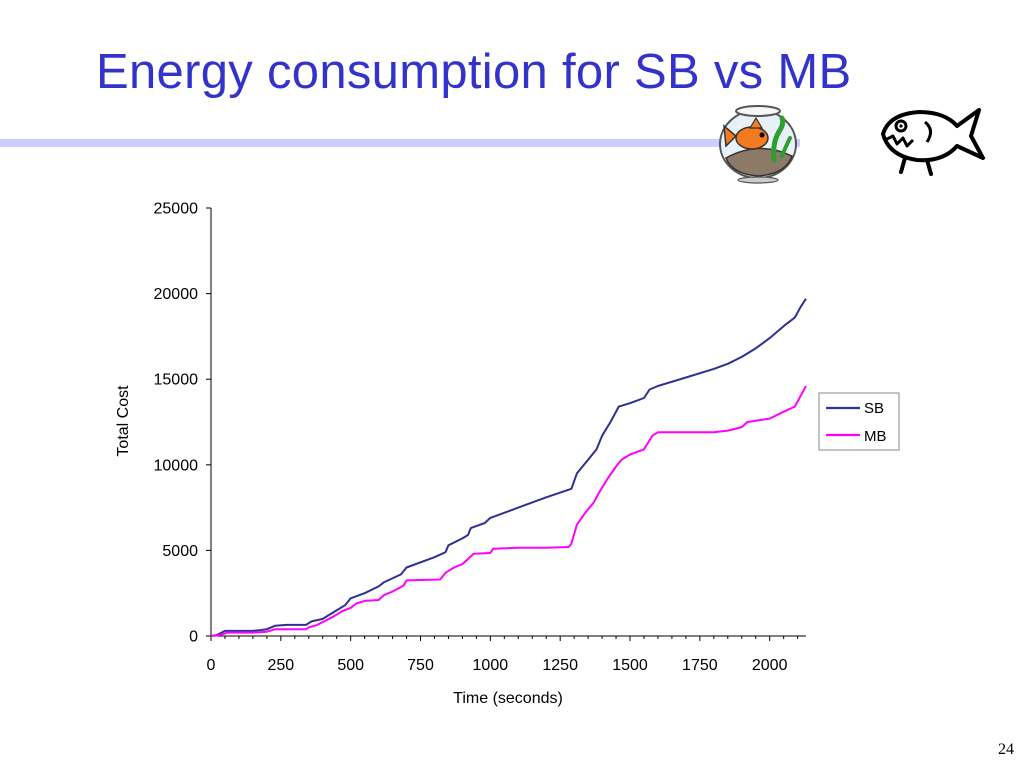  What do you see at coordinates (211, 665) in the screenshot?
I see `x-tick-label: 0` at bounding box center [211, 665].